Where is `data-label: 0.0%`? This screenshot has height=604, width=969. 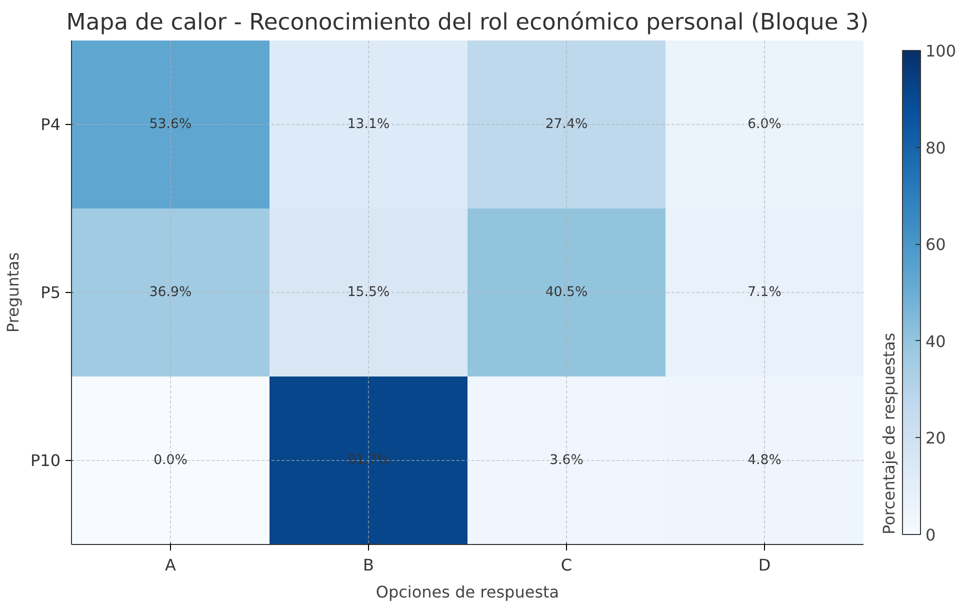 data-label: 0.0% is located at coordinates (171, 460).